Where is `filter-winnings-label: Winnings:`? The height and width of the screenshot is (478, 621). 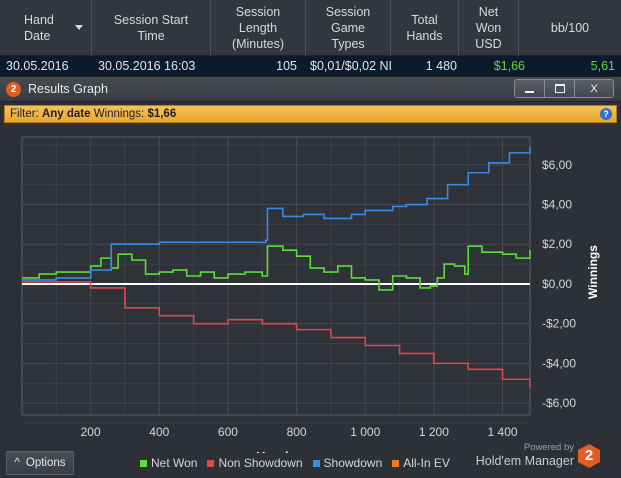 filter-winnings-label: Winnings: is located at coordinates (119, 114).